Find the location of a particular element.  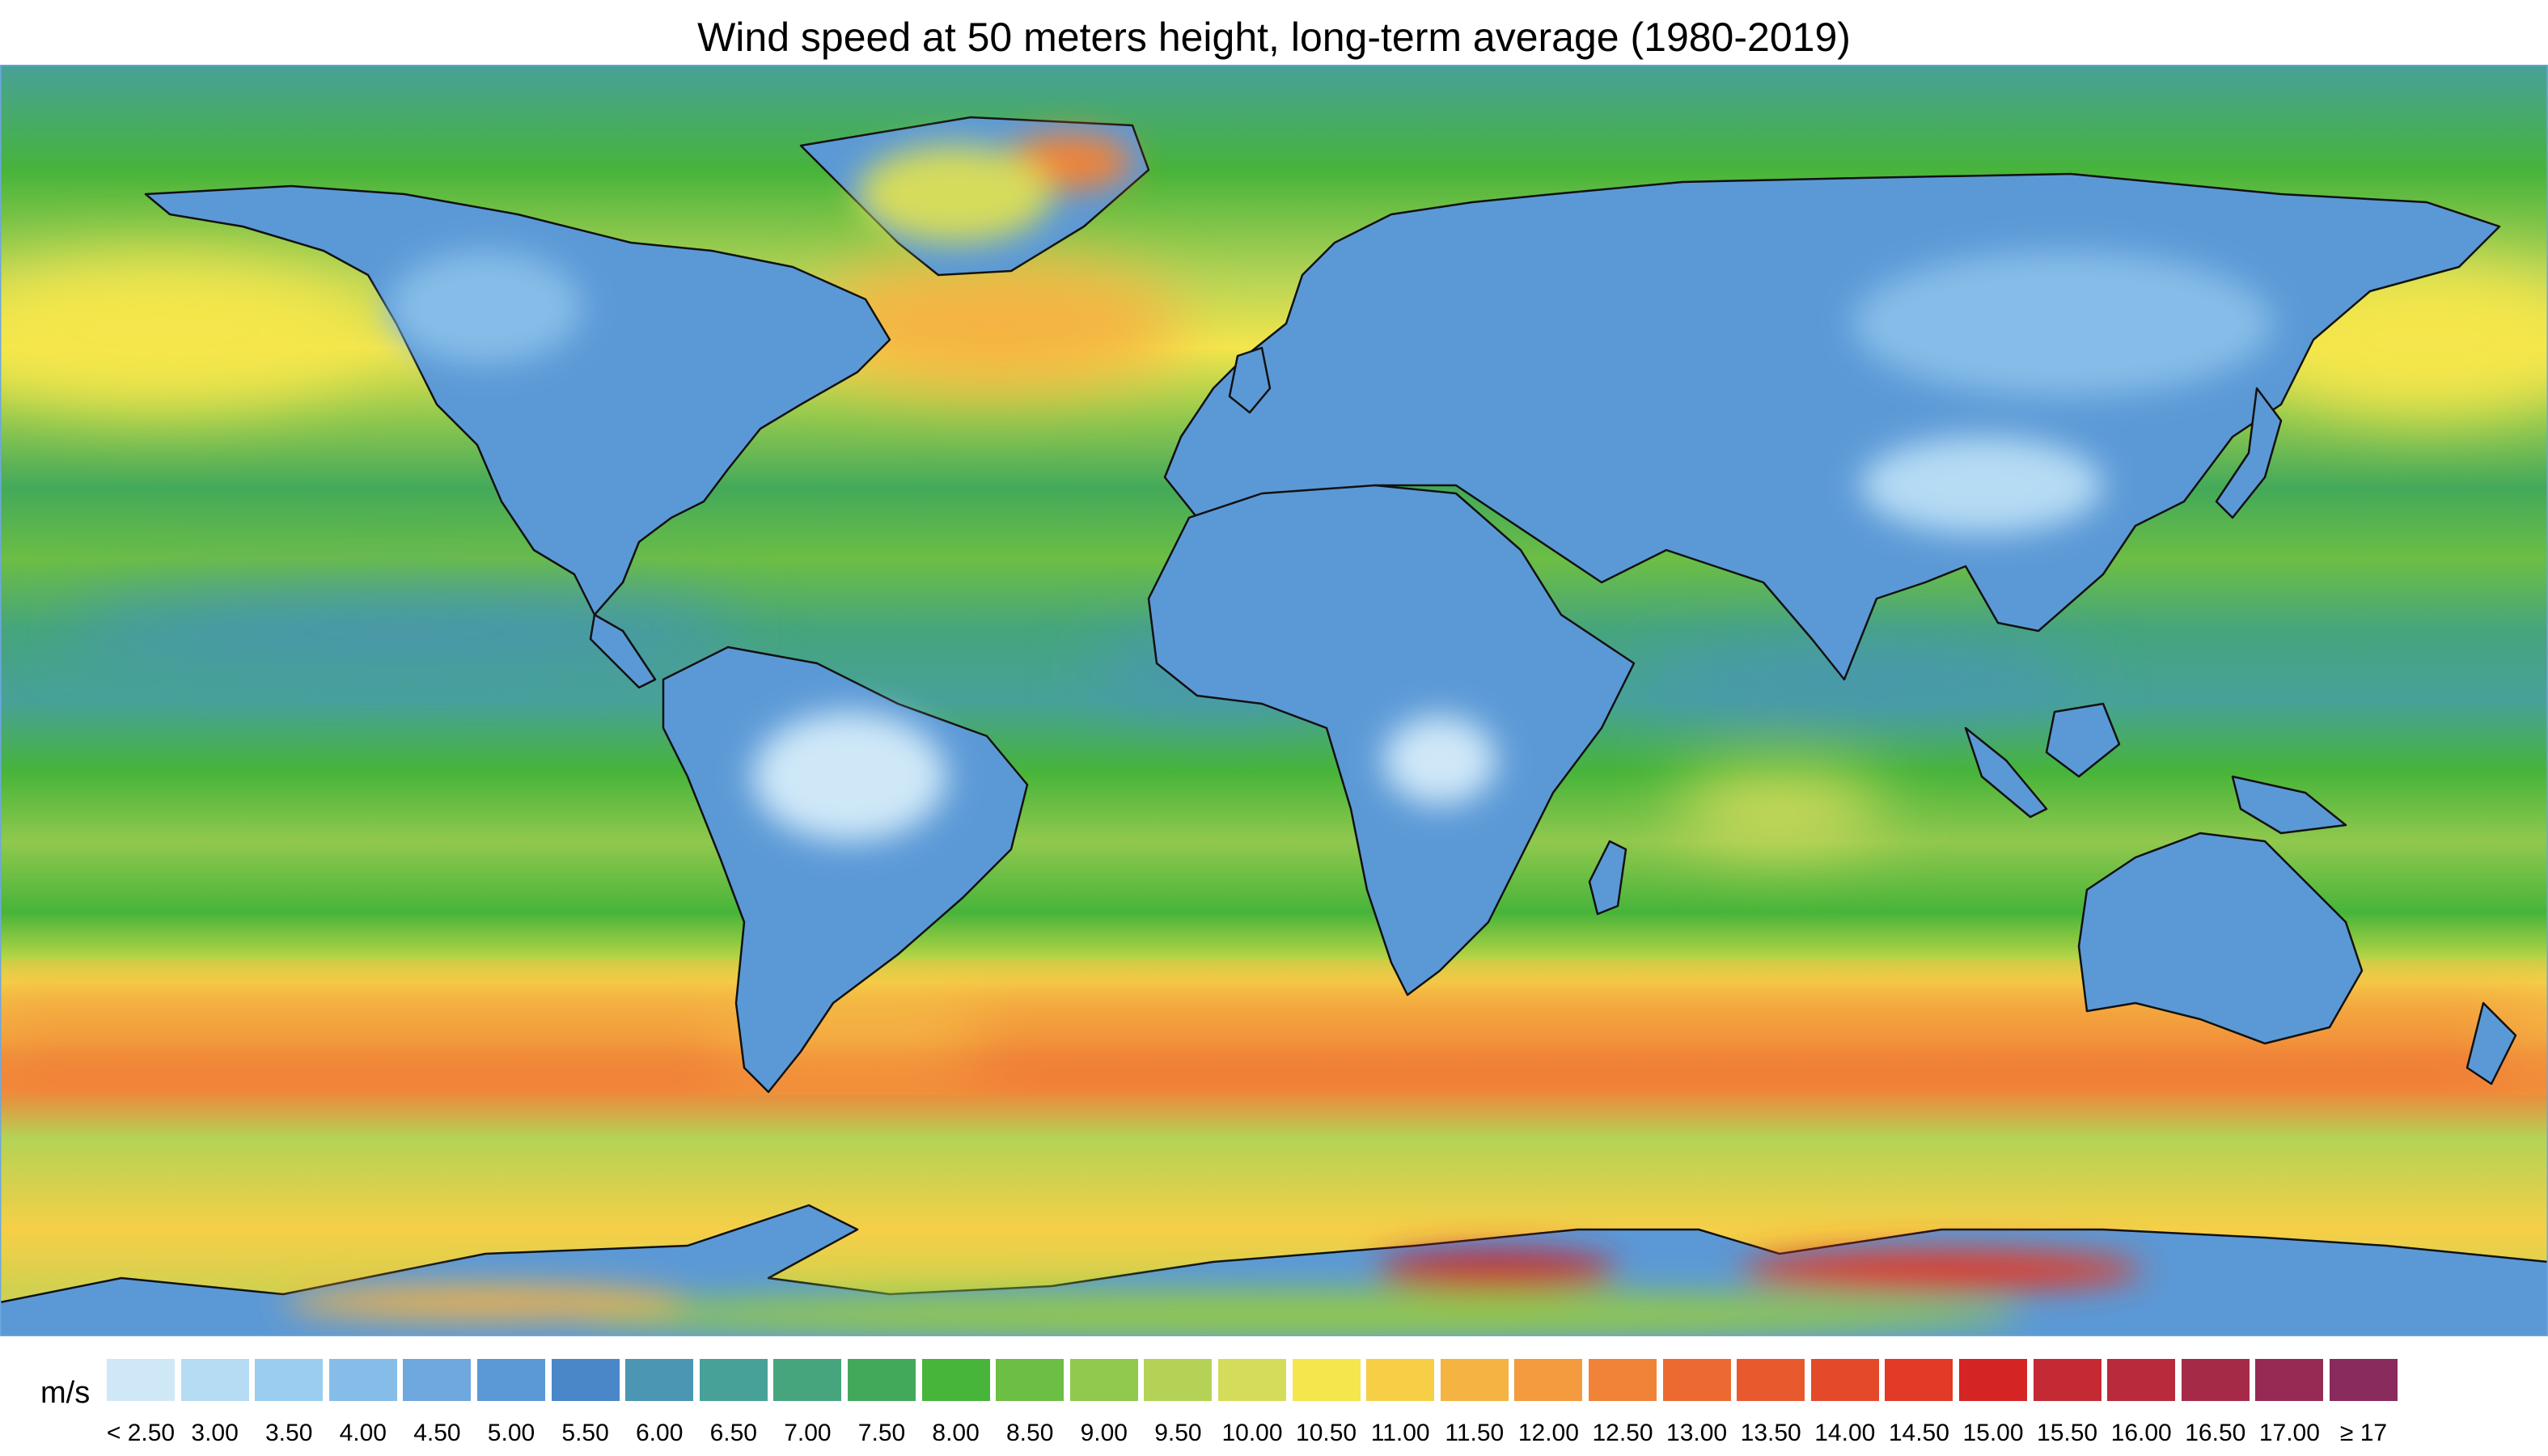

indian-ocean-calm is located at coordinates (1860, 680).